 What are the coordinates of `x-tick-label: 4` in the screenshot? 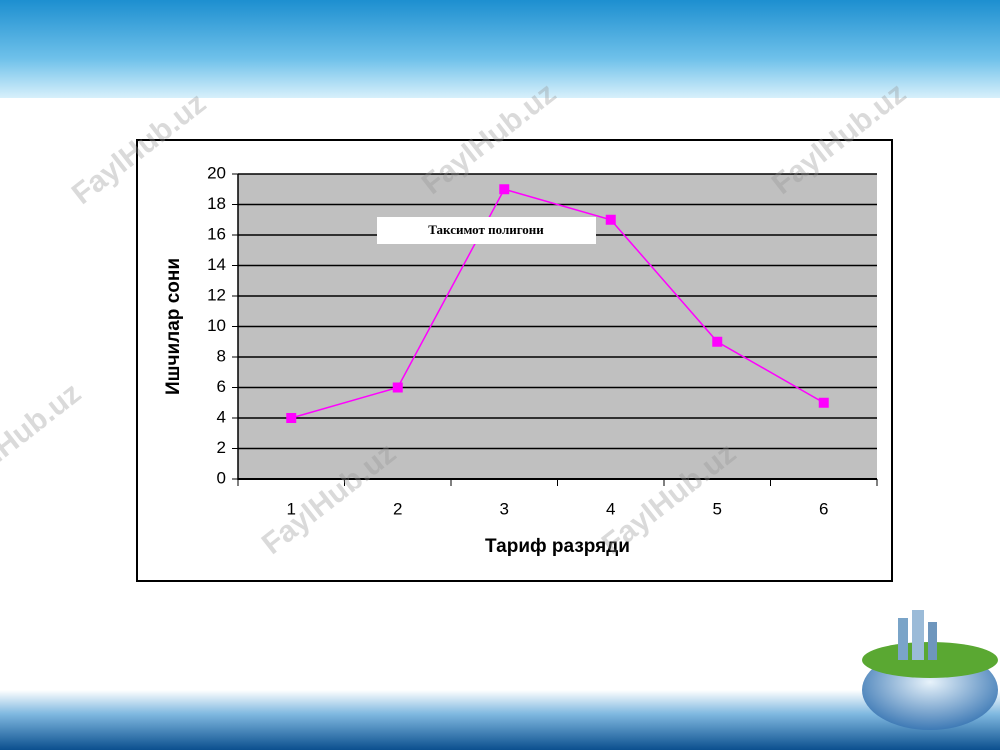 It's located at (610, 508).